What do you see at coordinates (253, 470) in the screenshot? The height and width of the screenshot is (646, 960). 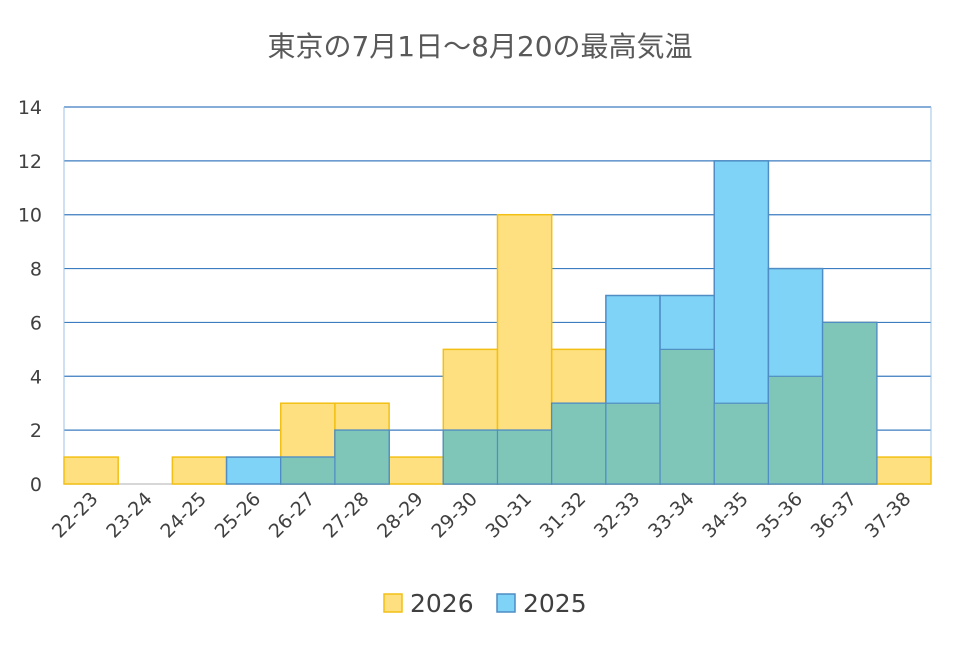 I see `bar-2025` at bounding box center [253, 470].